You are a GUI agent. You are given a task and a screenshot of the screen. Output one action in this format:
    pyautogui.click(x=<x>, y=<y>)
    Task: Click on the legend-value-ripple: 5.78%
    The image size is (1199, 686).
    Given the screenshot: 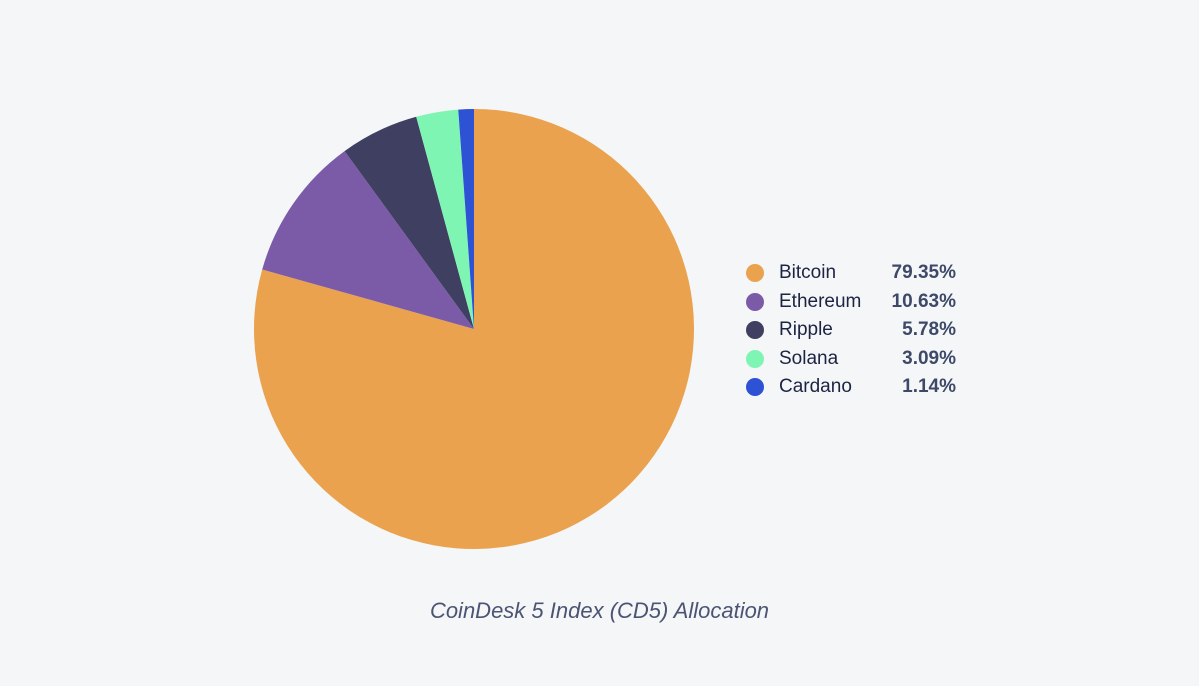 What is the action you would take?
    pyautogui.click(x=929, y=330)
    